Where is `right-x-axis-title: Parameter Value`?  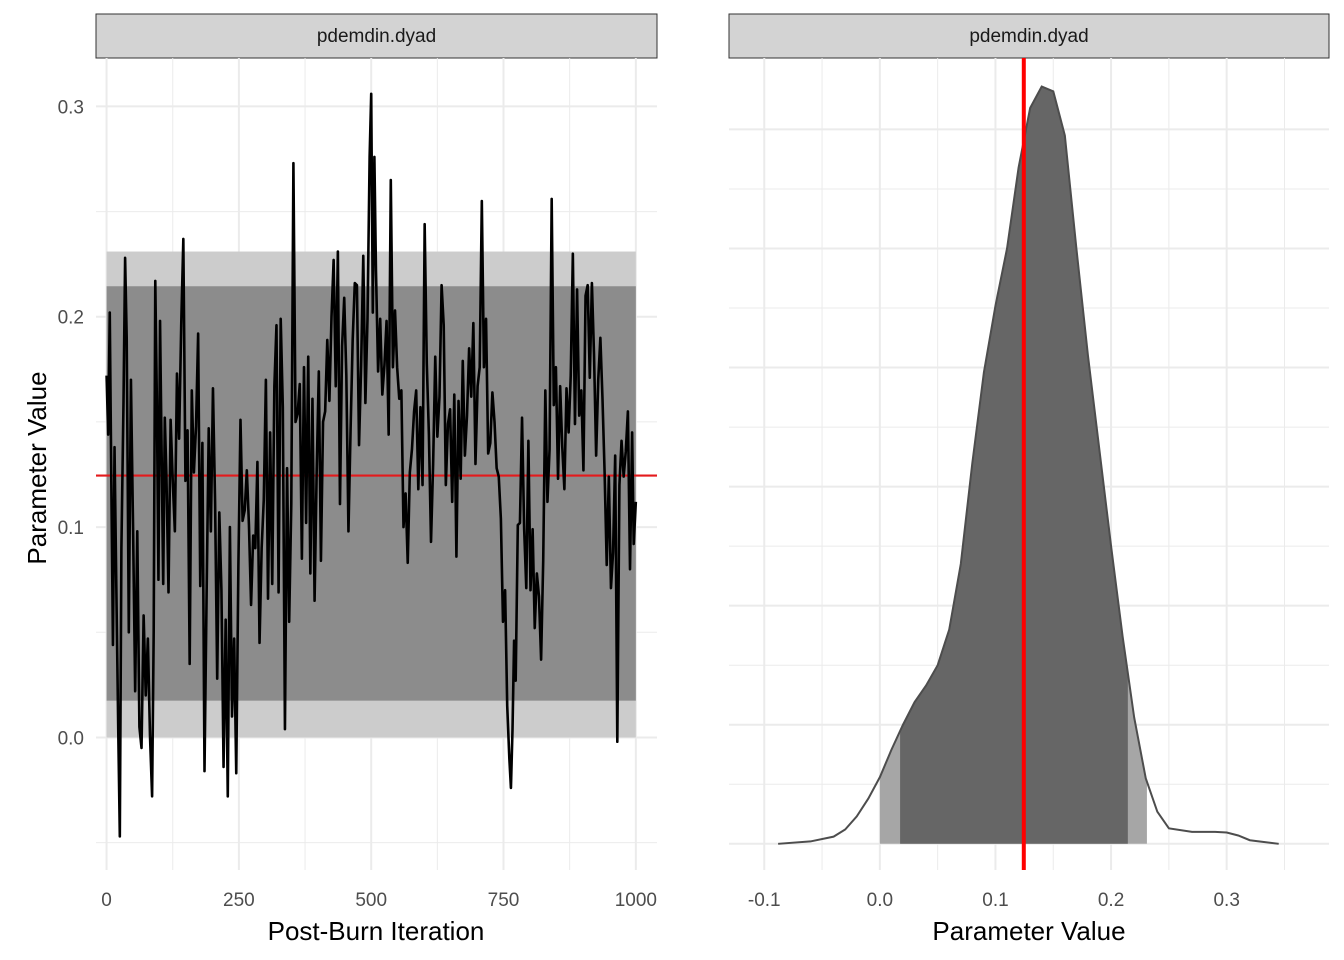 right-x-axis-title: Parameter Value is located at coordinates (1028, 931).